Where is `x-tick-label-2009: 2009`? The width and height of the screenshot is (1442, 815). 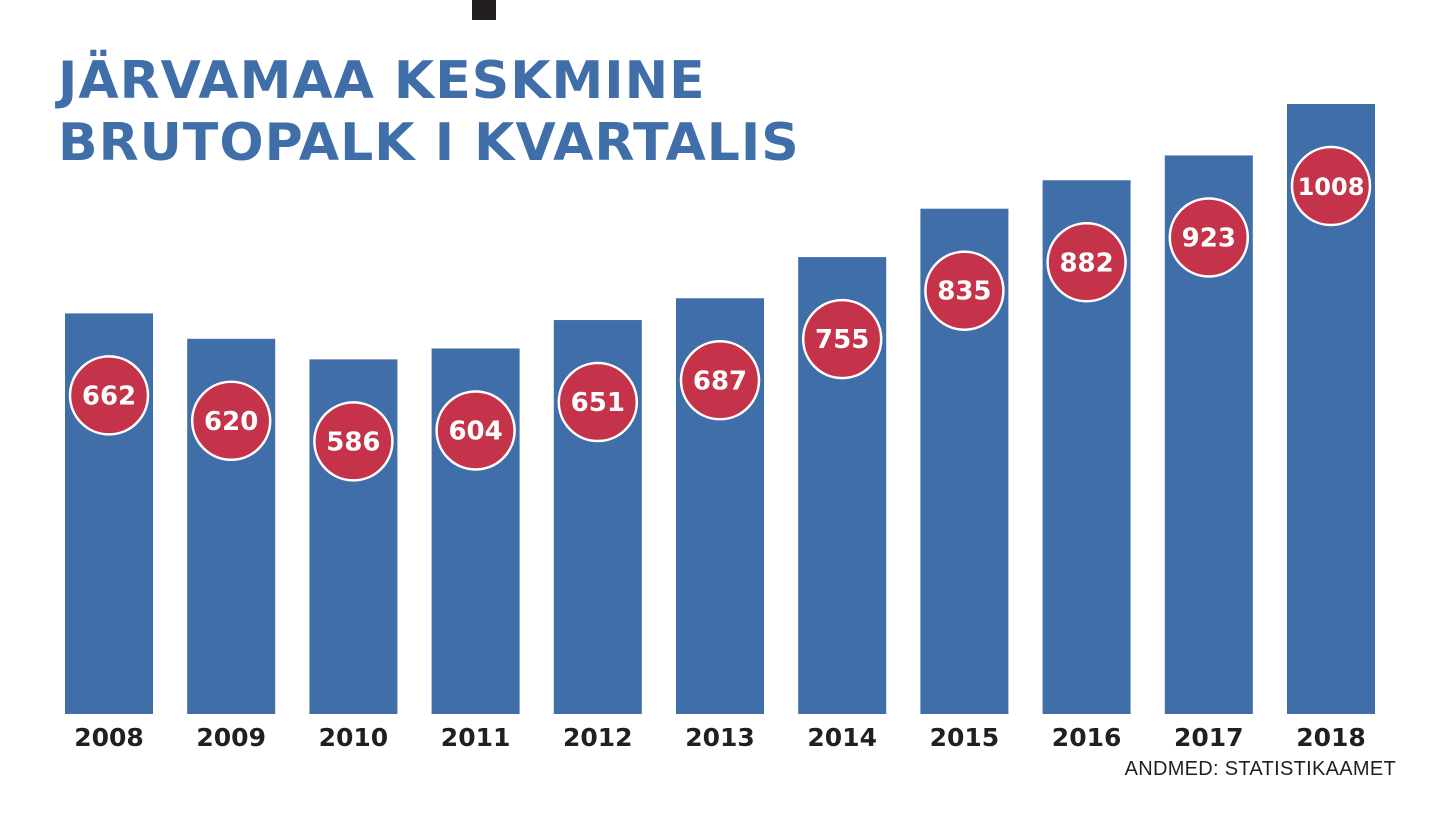 x-tick-label-2009: 2009 is located at coordinates (231, 737).